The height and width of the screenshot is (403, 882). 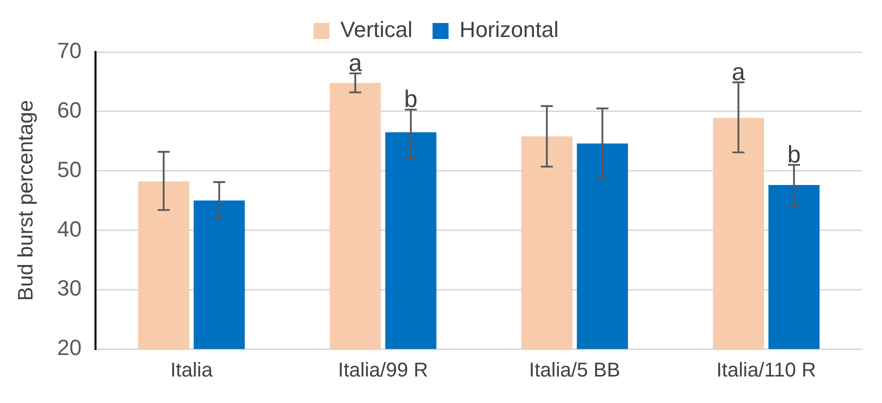 What do you see at coordinates (383, 371) in the screenshot?
I see `x-tick-label: Italia/99 R` at bounding box center [383, 371].